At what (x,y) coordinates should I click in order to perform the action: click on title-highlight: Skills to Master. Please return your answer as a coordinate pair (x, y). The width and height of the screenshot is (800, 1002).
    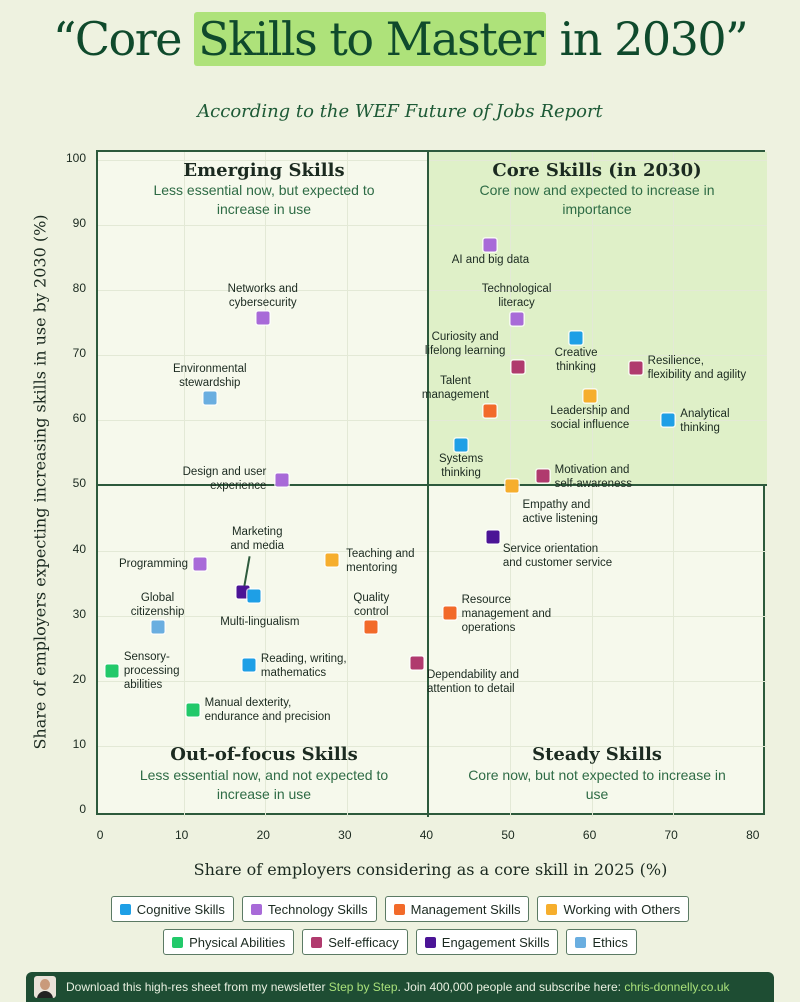
    Looking at the image, I should click on (370, 39).